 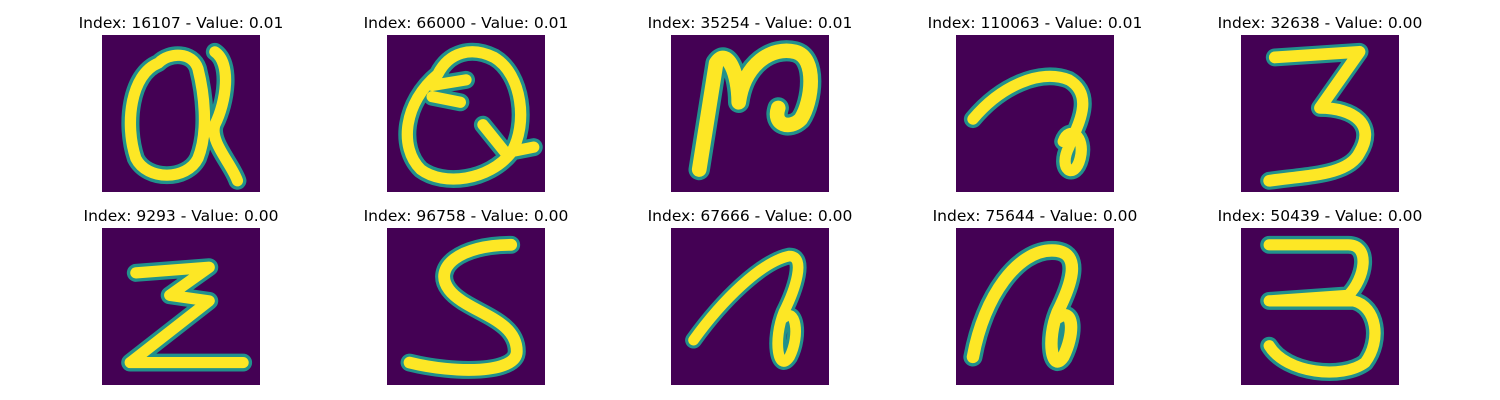 I want to click on panel: Index: 110063 - Value: 0.01, so click(x=1035, y=109).